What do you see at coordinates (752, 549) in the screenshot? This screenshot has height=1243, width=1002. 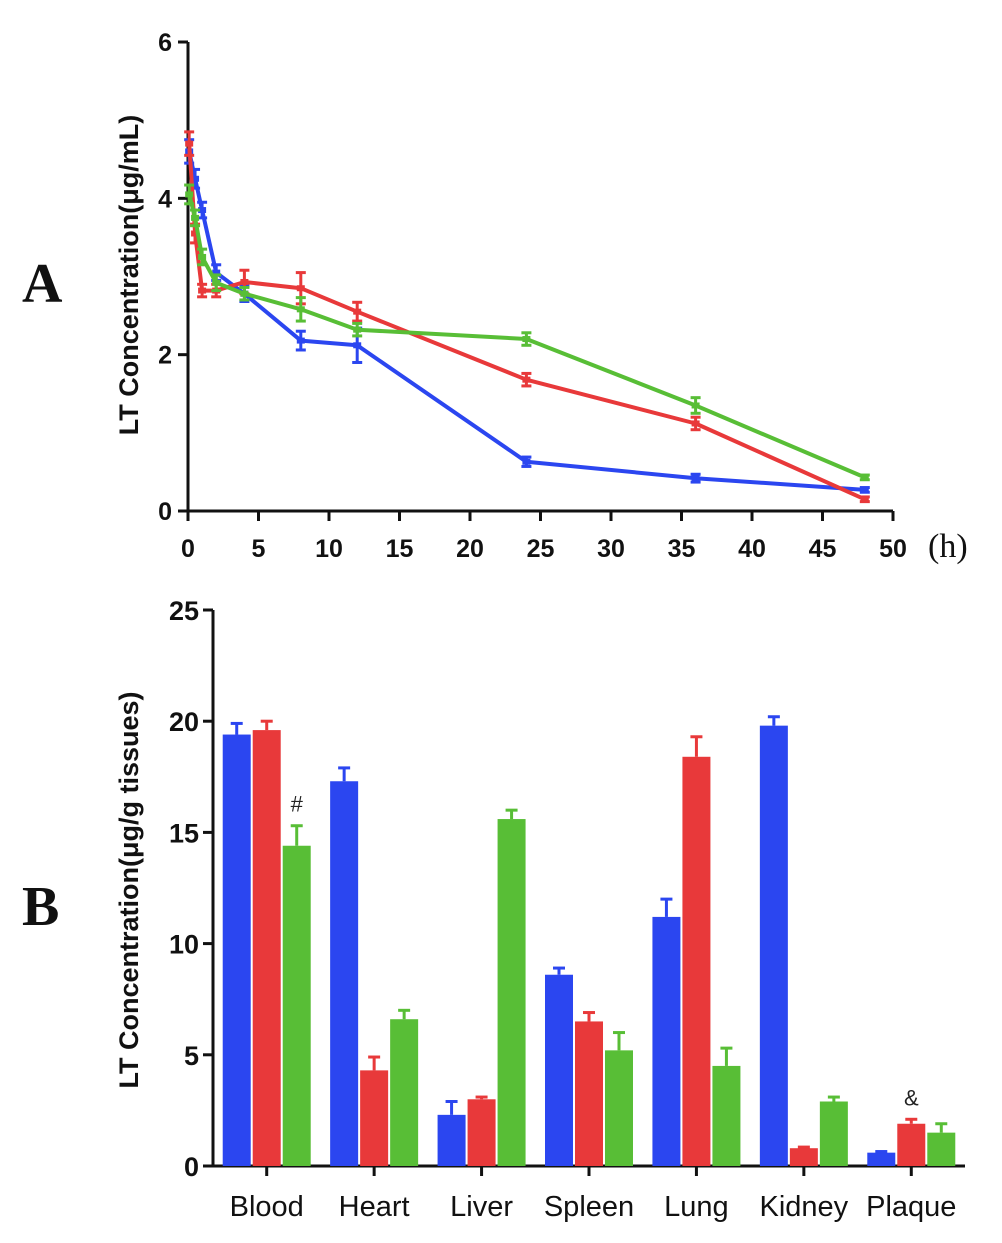 I see `chart-a-x-tick-label: 40` at bounding box center [752, 549].